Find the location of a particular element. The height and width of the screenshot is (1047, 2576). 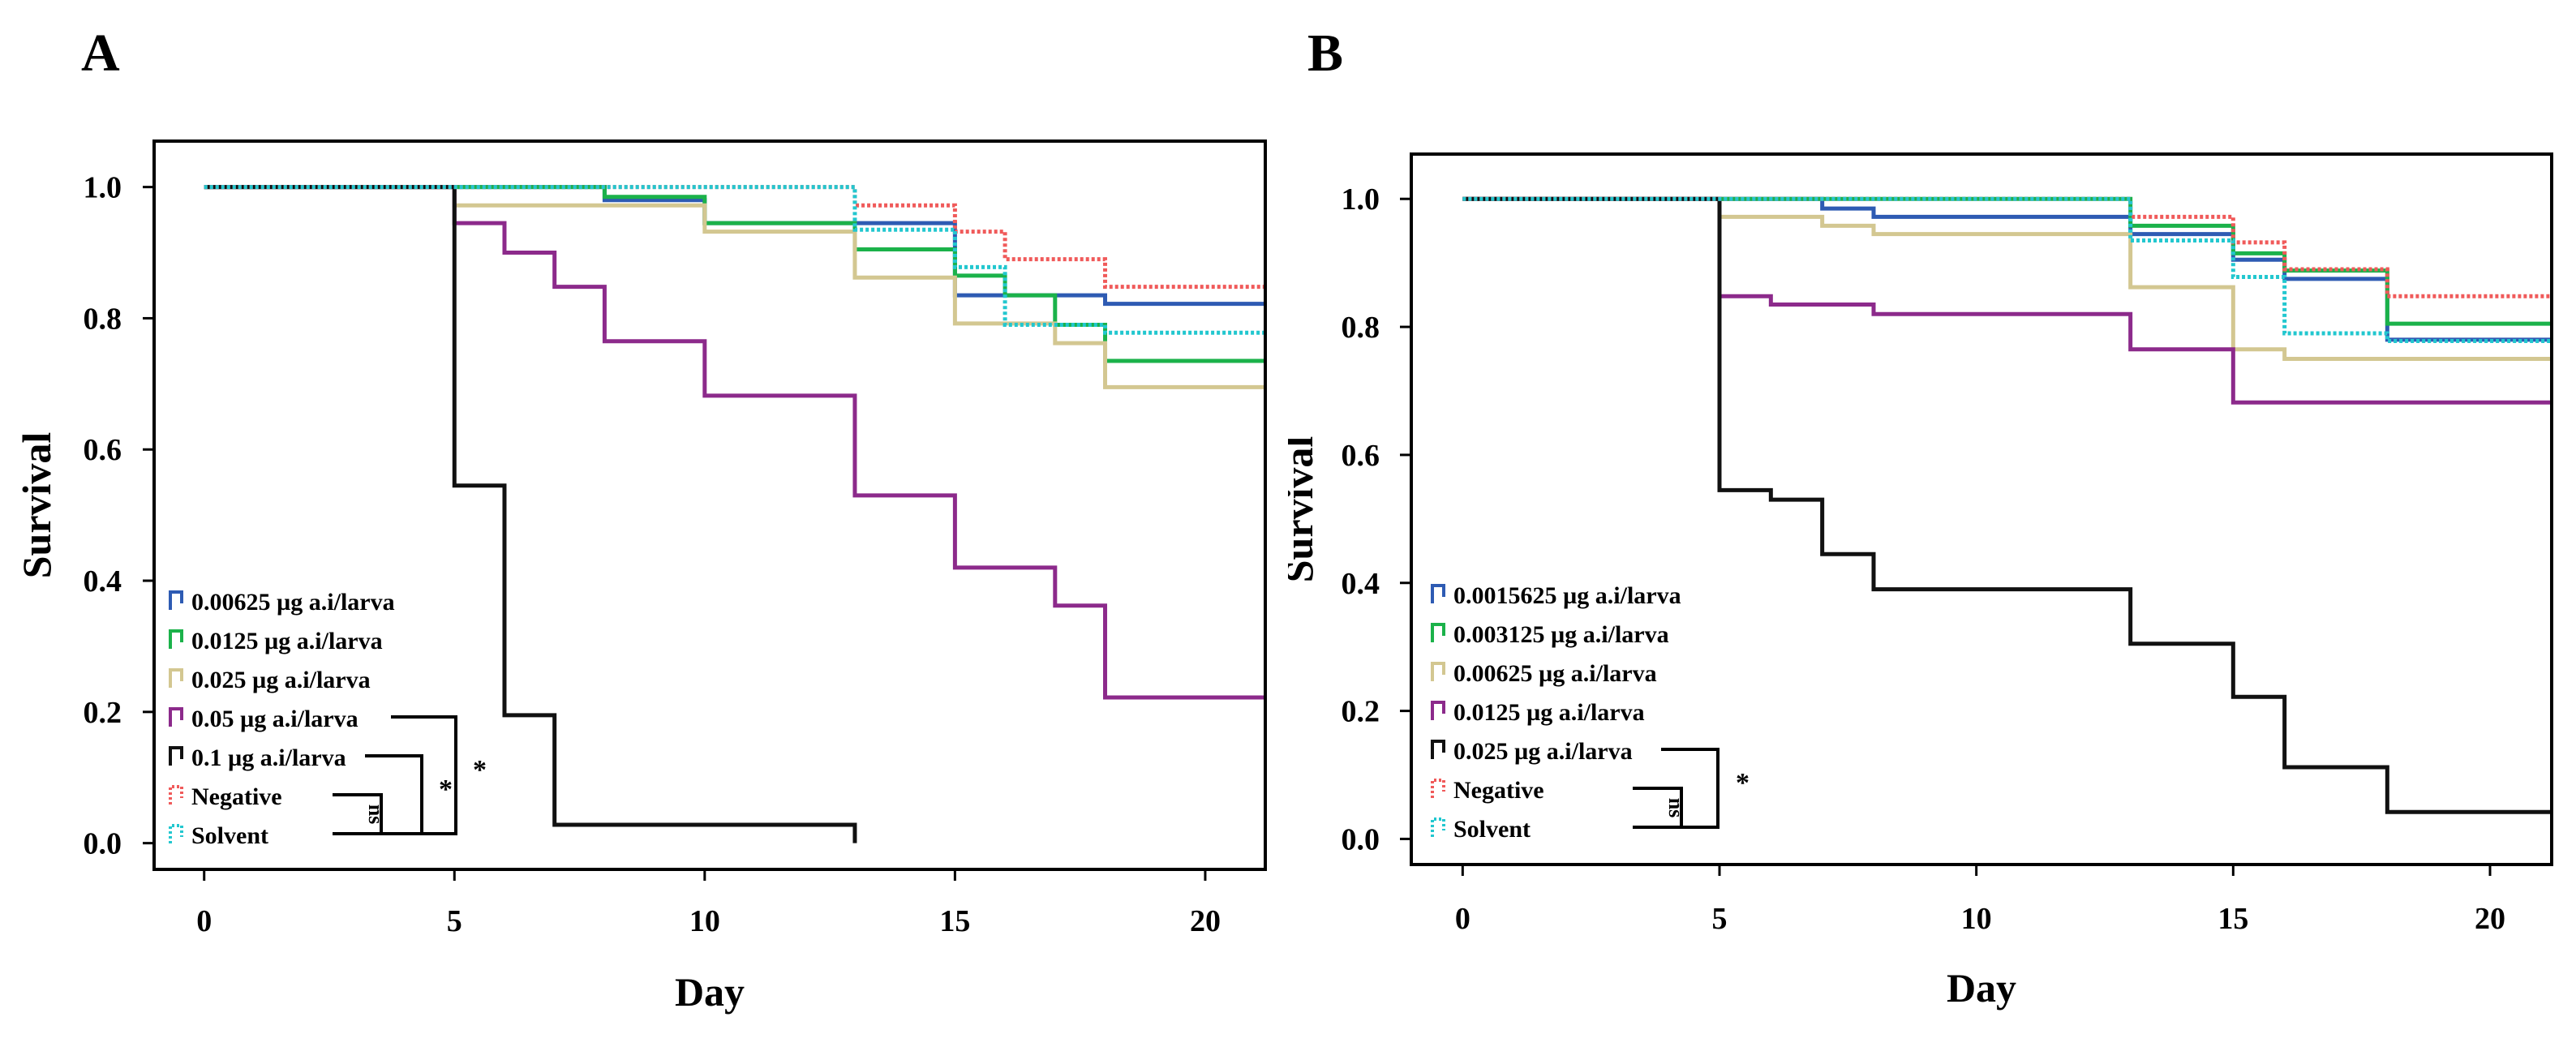

panel-letter-b: B is located at coordinates (1325, 53).